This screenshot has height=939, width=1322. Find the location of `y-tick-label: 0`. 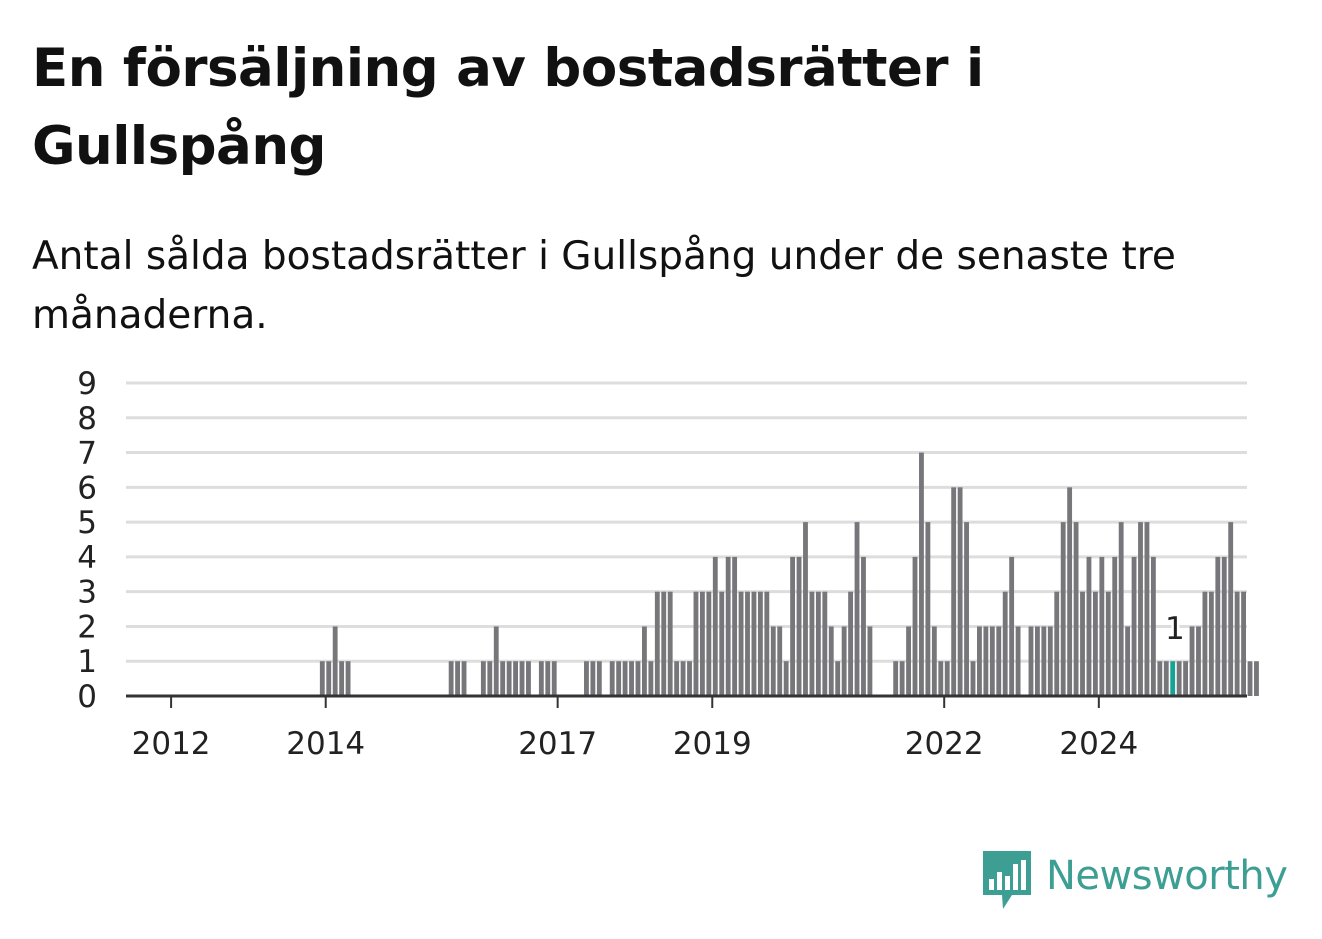

y-tick-label: 0 is located at coordinates (87, 697).